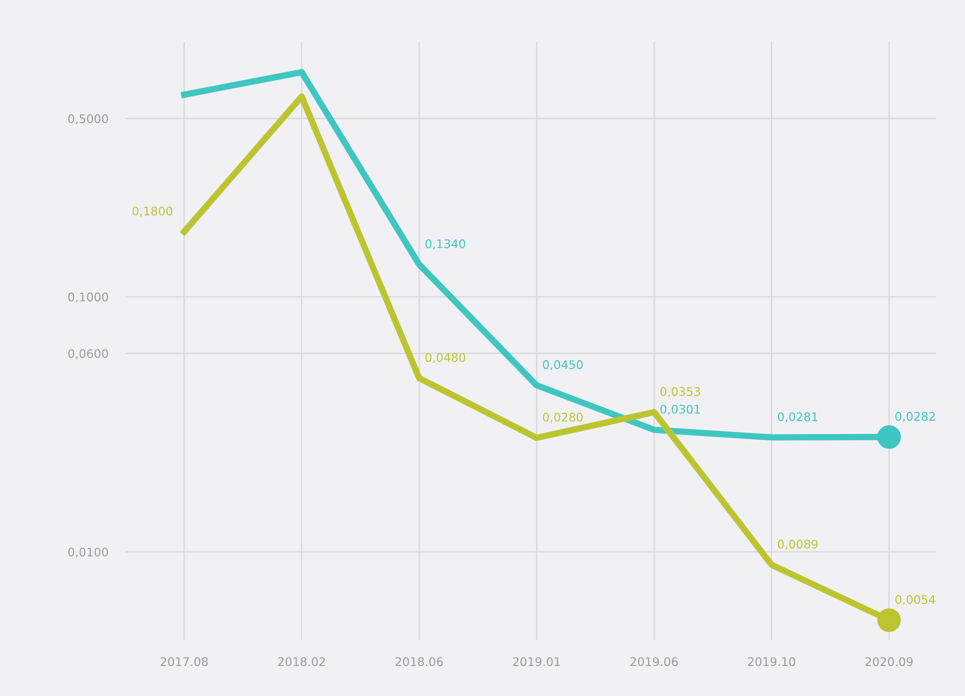  Describe the element at coordinates (915, 600) in the screenshot. I see `data-label: 0,0054` at that location.